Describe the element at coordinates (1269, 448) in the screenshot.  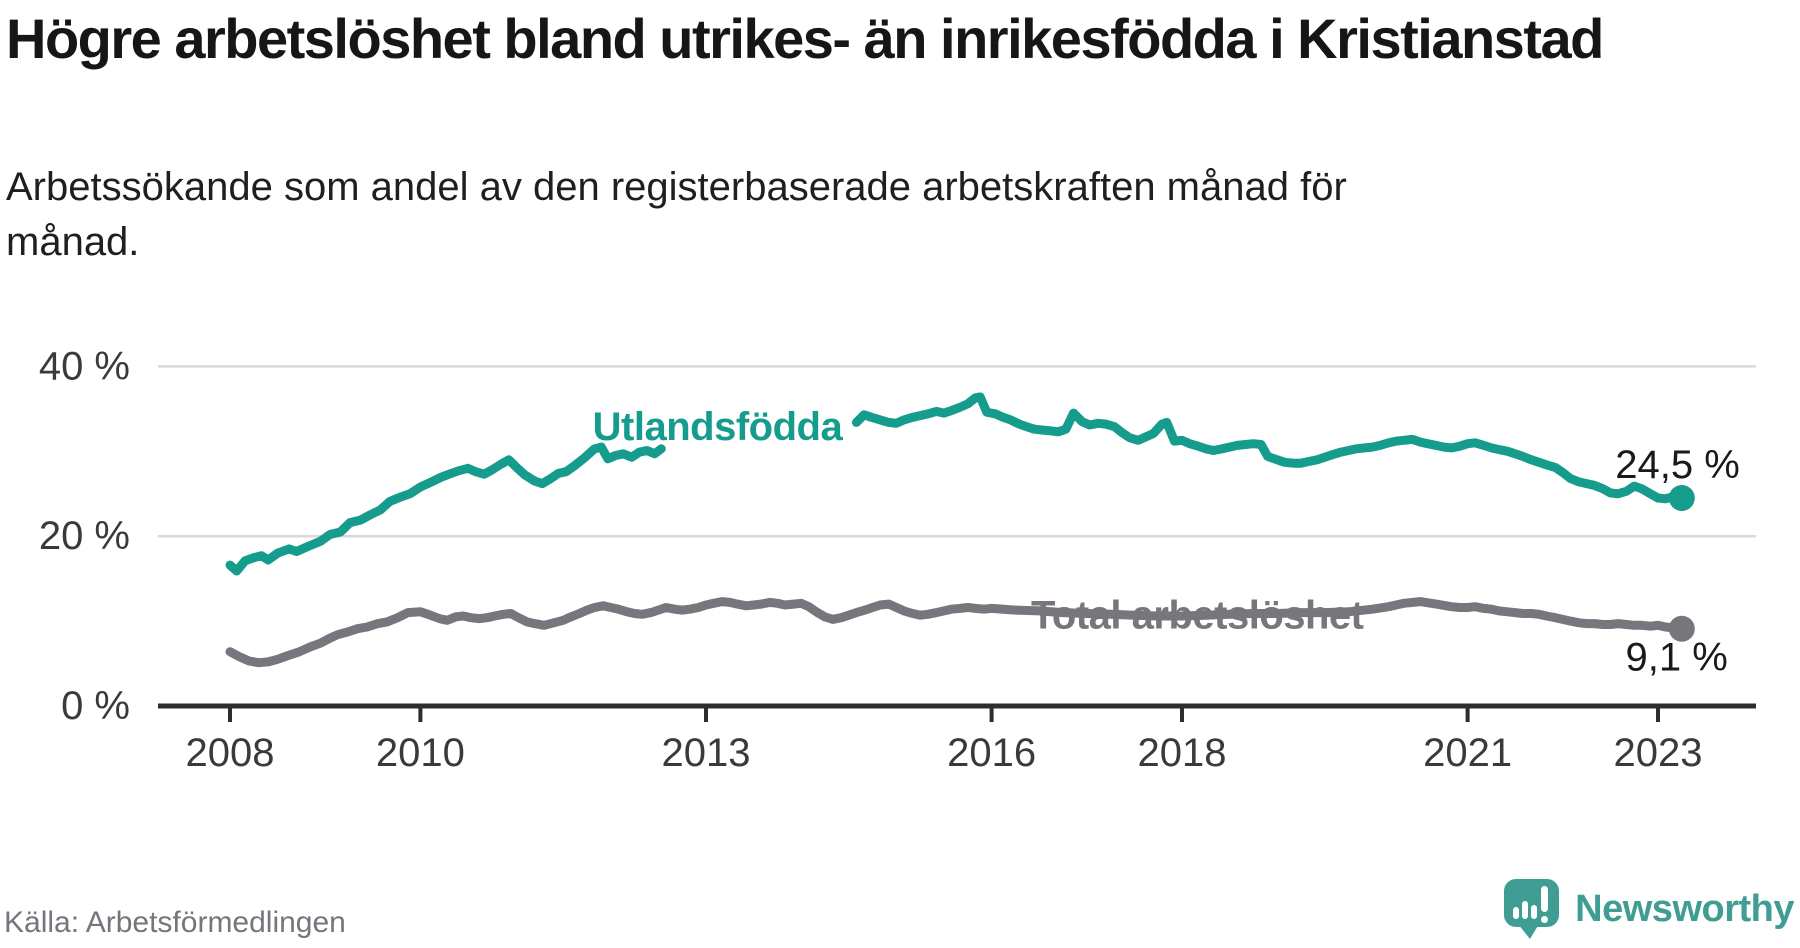
I see `series-line-utlandsf-dda-seg1` at that location.